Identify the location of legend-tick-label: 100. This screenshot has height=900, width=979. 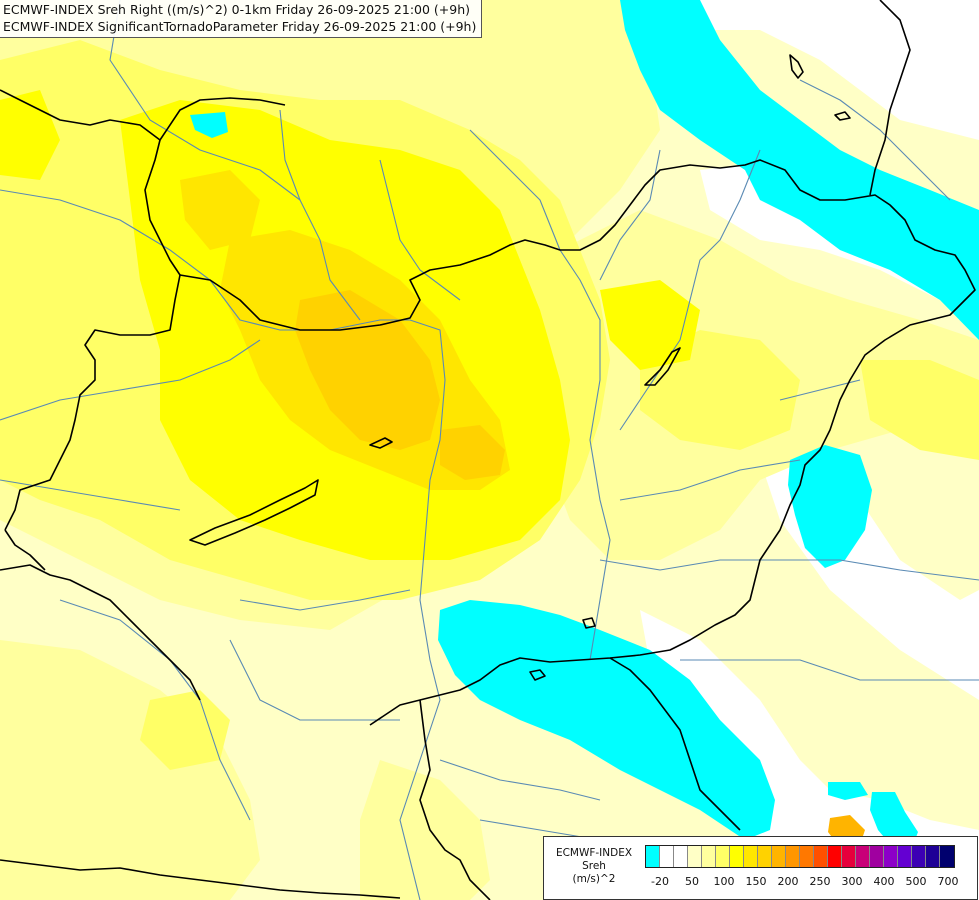
(724, 881).